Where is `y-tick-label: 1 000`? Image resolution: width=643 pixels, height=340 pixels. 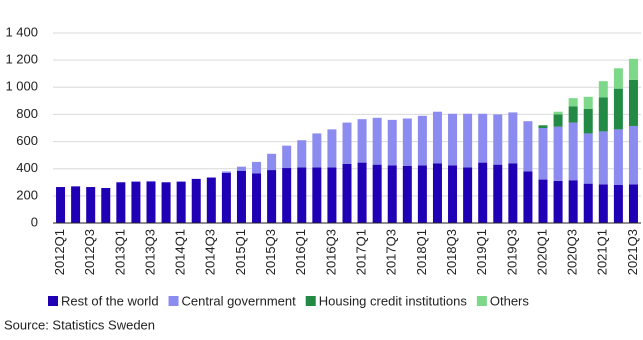
y-tick-label: 1 000 is located at coordinates (21, 86).